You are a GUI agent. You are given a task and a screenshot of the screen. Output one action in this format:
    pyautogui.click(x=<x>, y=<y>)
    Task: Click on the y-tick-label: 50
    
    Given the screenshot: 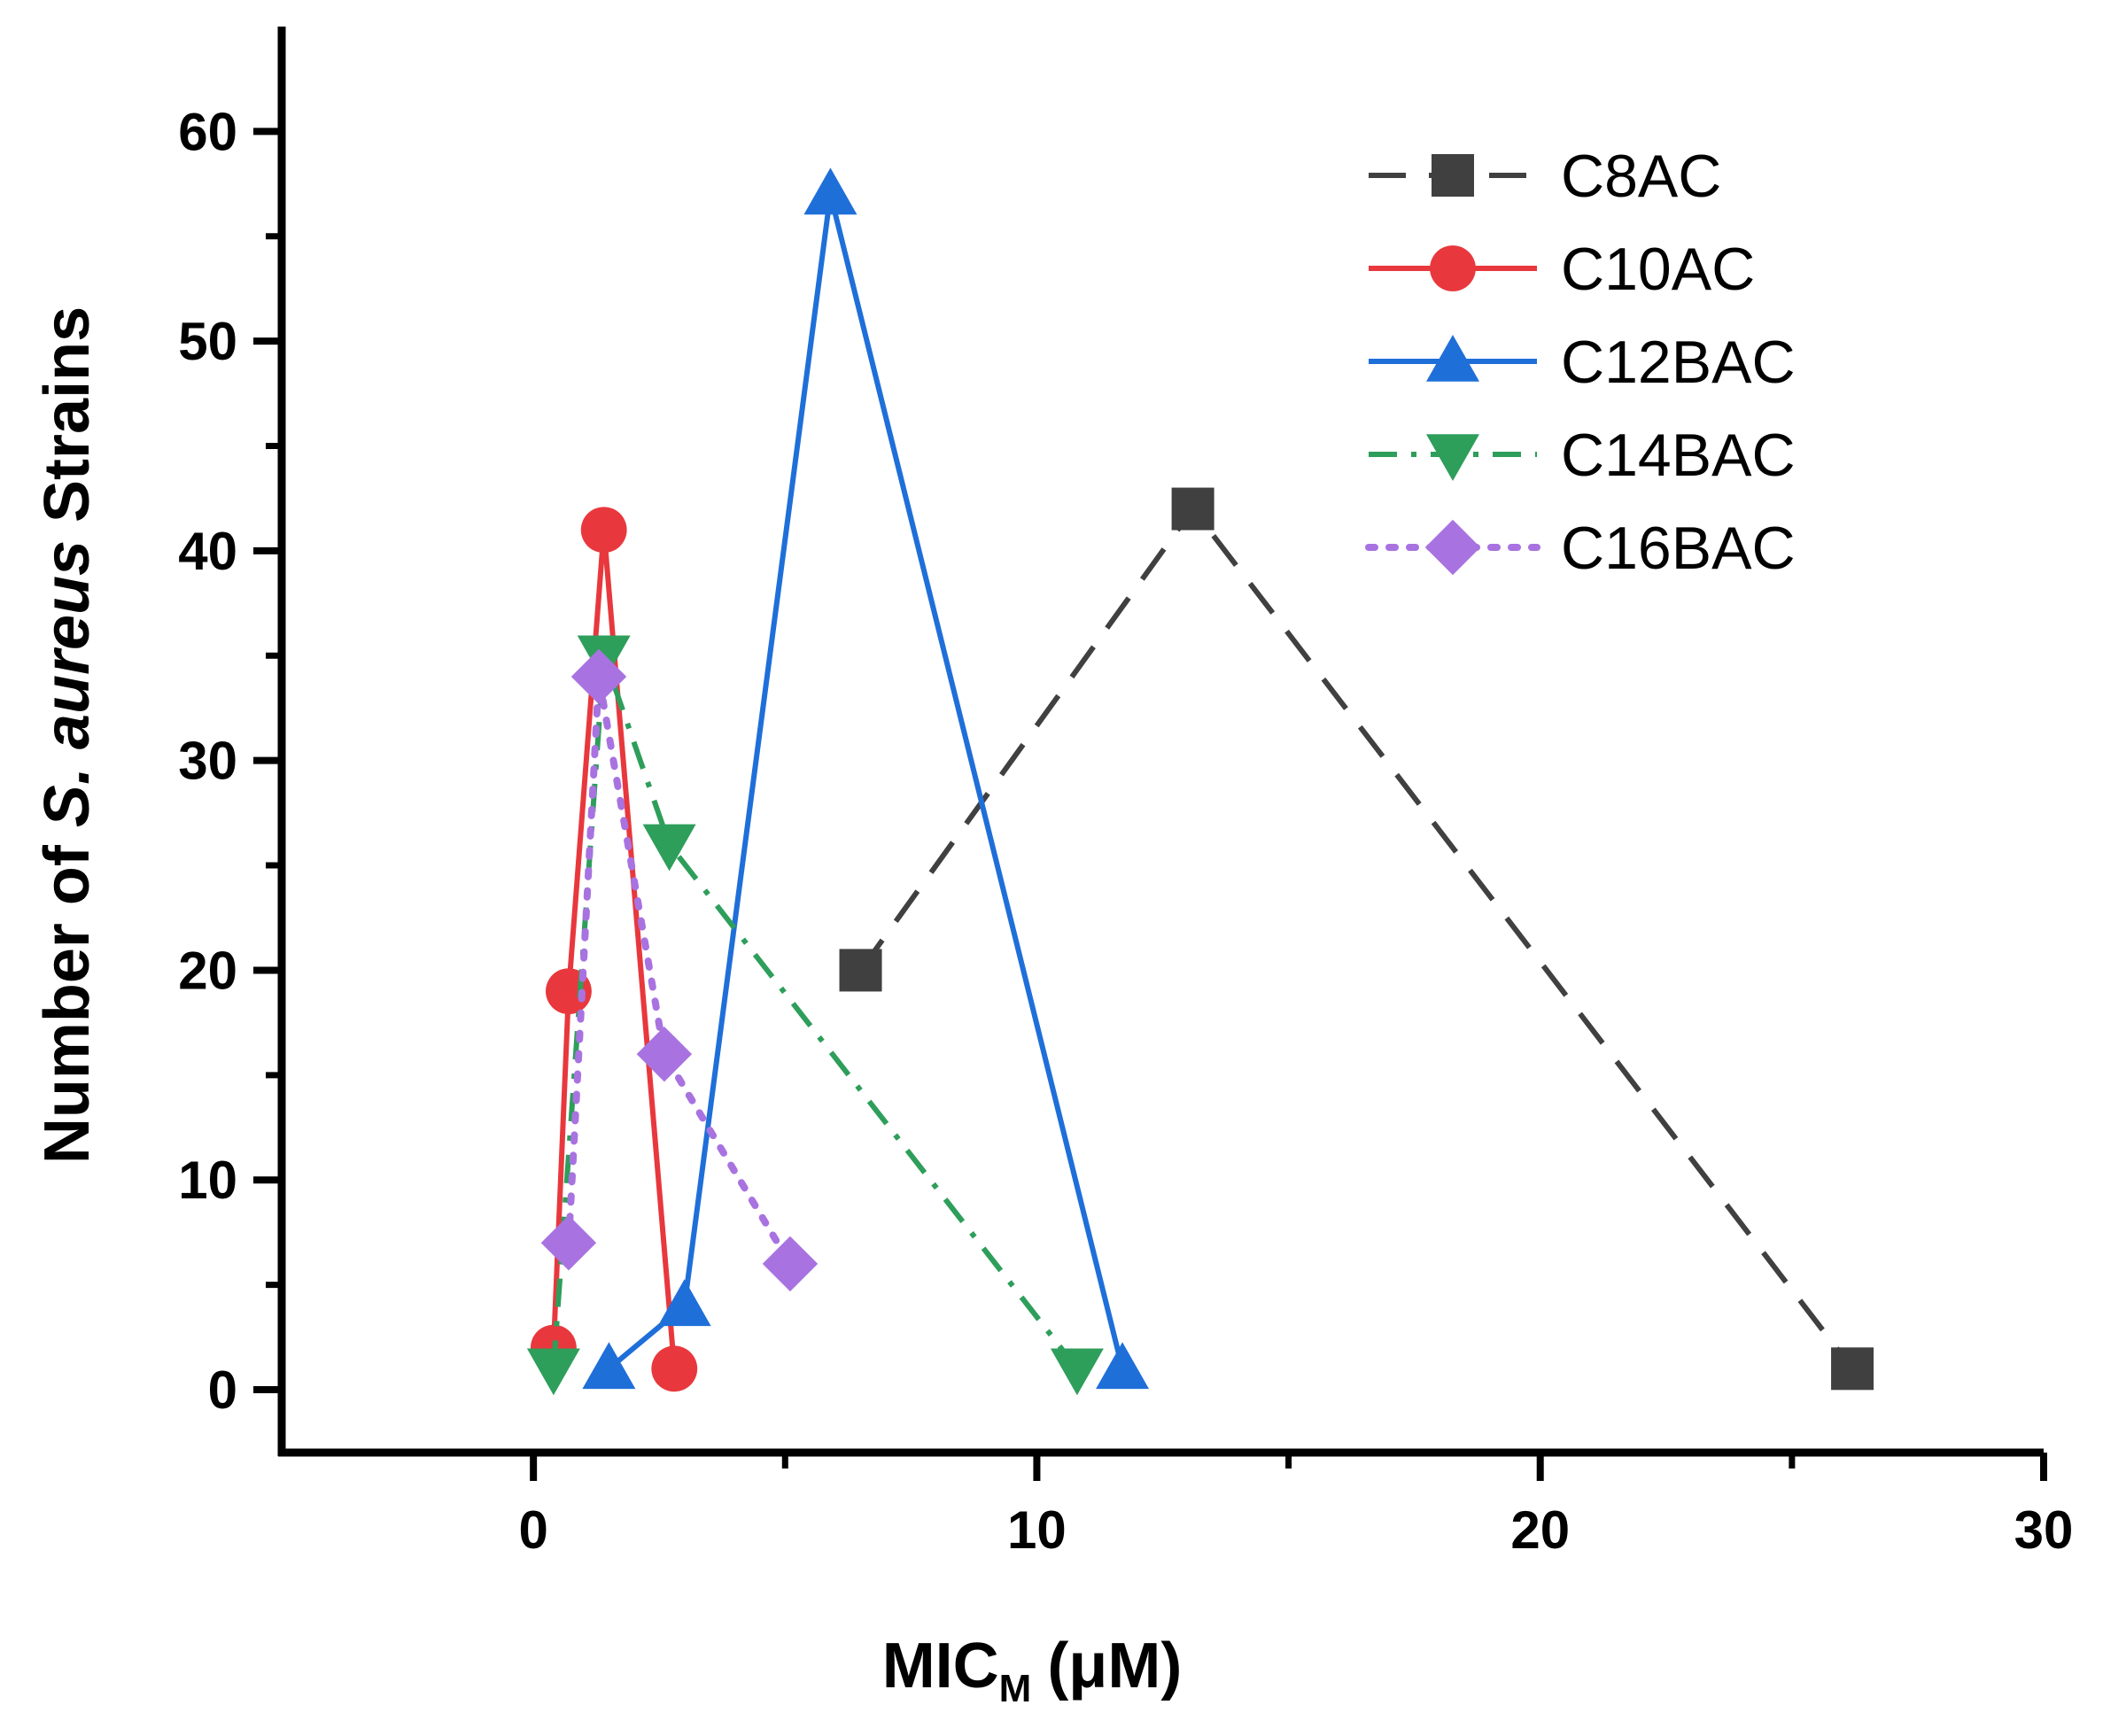 What is the action you would take?
    pyautogui.click(x=207, y=342)
    